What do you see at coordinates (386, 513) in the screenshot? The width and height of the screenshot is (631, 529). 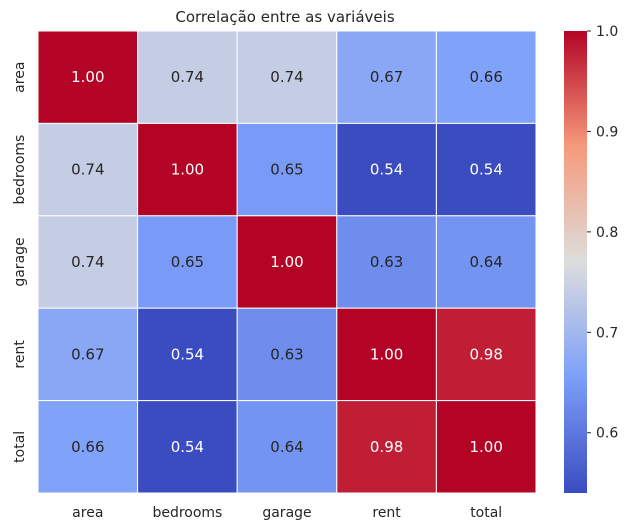 I see `x-tick-label: rent` at bounding box center [386, 513].